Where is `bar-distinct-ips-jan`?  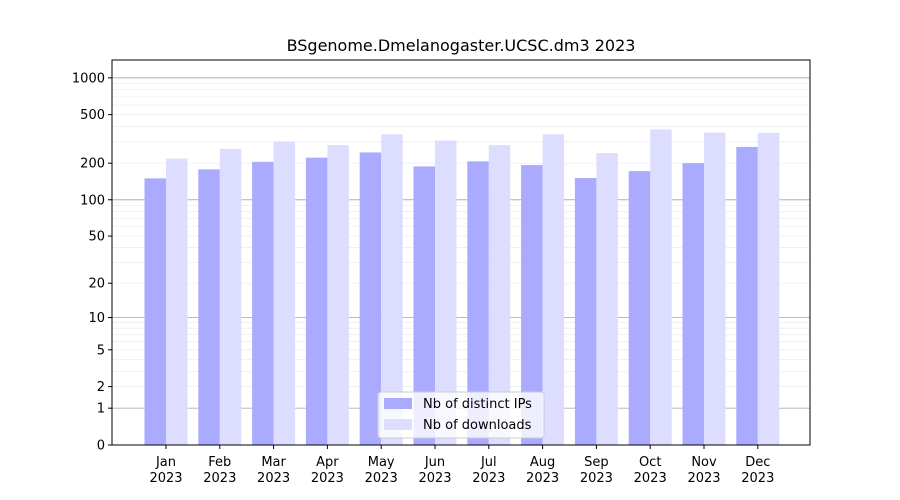
bar-distinct-ips-jan is located at coordinates (155, 311).